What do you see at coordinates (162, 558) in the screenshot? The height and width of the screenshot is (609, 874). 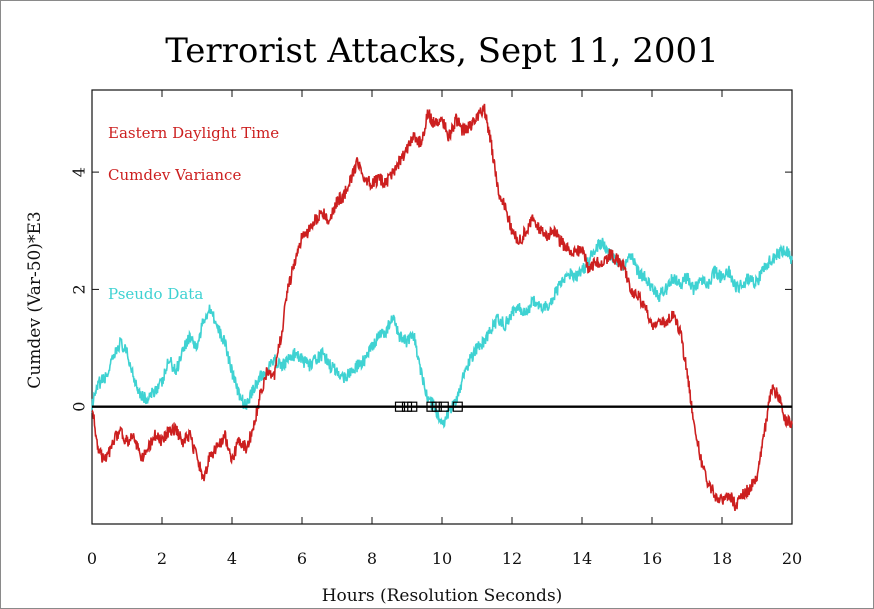 I see `x-tick-label: 2` at bounding box center [162, 558].